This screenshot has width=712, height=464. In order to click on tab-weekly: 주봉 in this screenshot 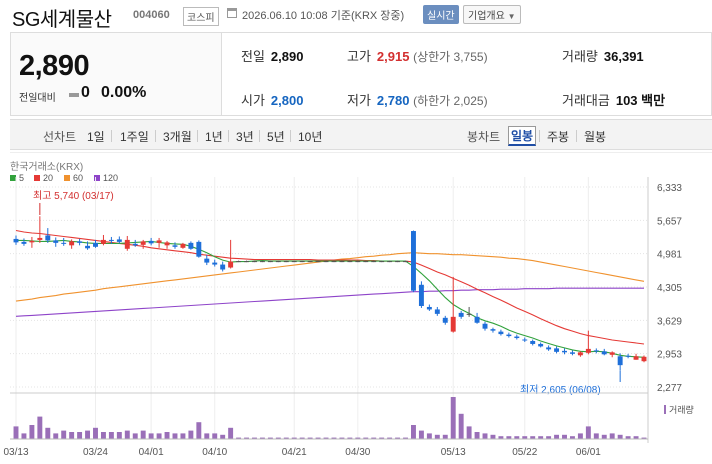, I will do `click(558, 137)`.